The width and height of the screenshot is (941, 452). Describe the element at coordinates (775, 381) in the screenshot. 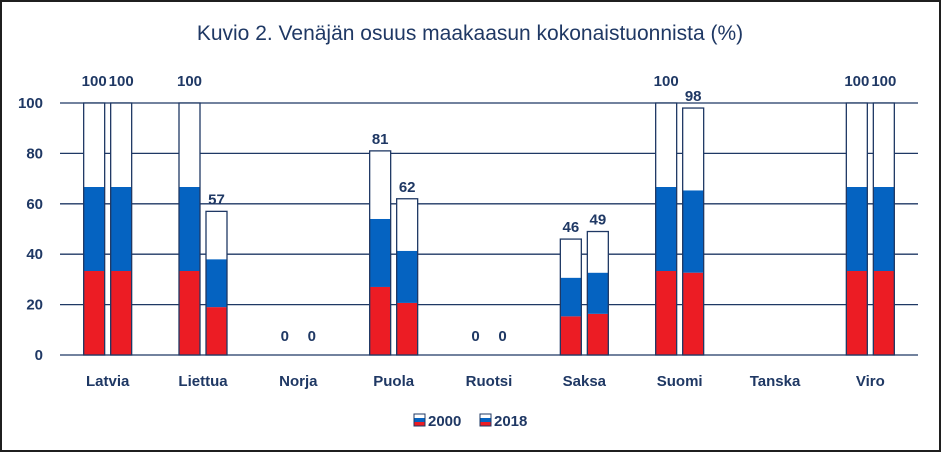

I see `x-tick-label-tanska: Tanska` at that location.